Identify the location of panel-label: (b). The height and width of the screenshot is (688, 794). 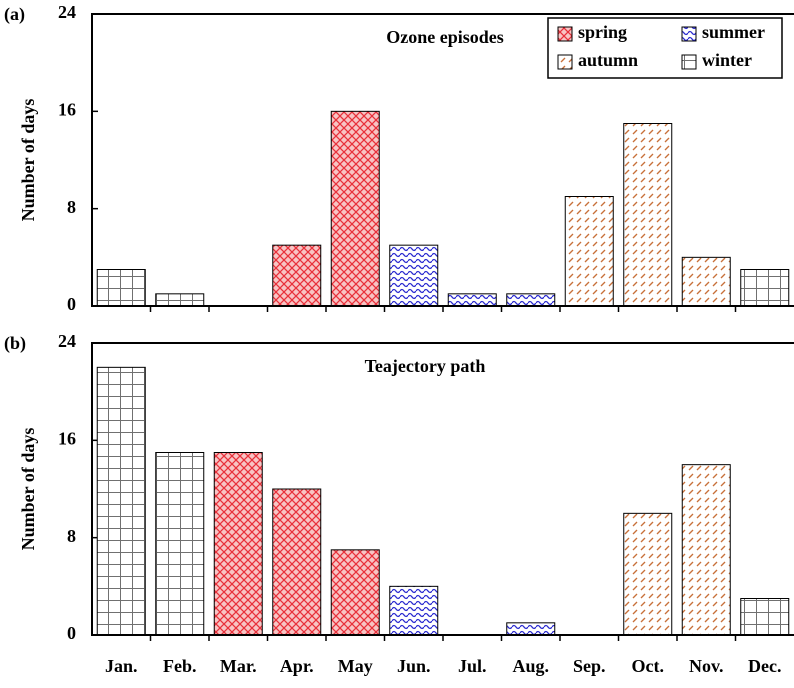
(15, 343).